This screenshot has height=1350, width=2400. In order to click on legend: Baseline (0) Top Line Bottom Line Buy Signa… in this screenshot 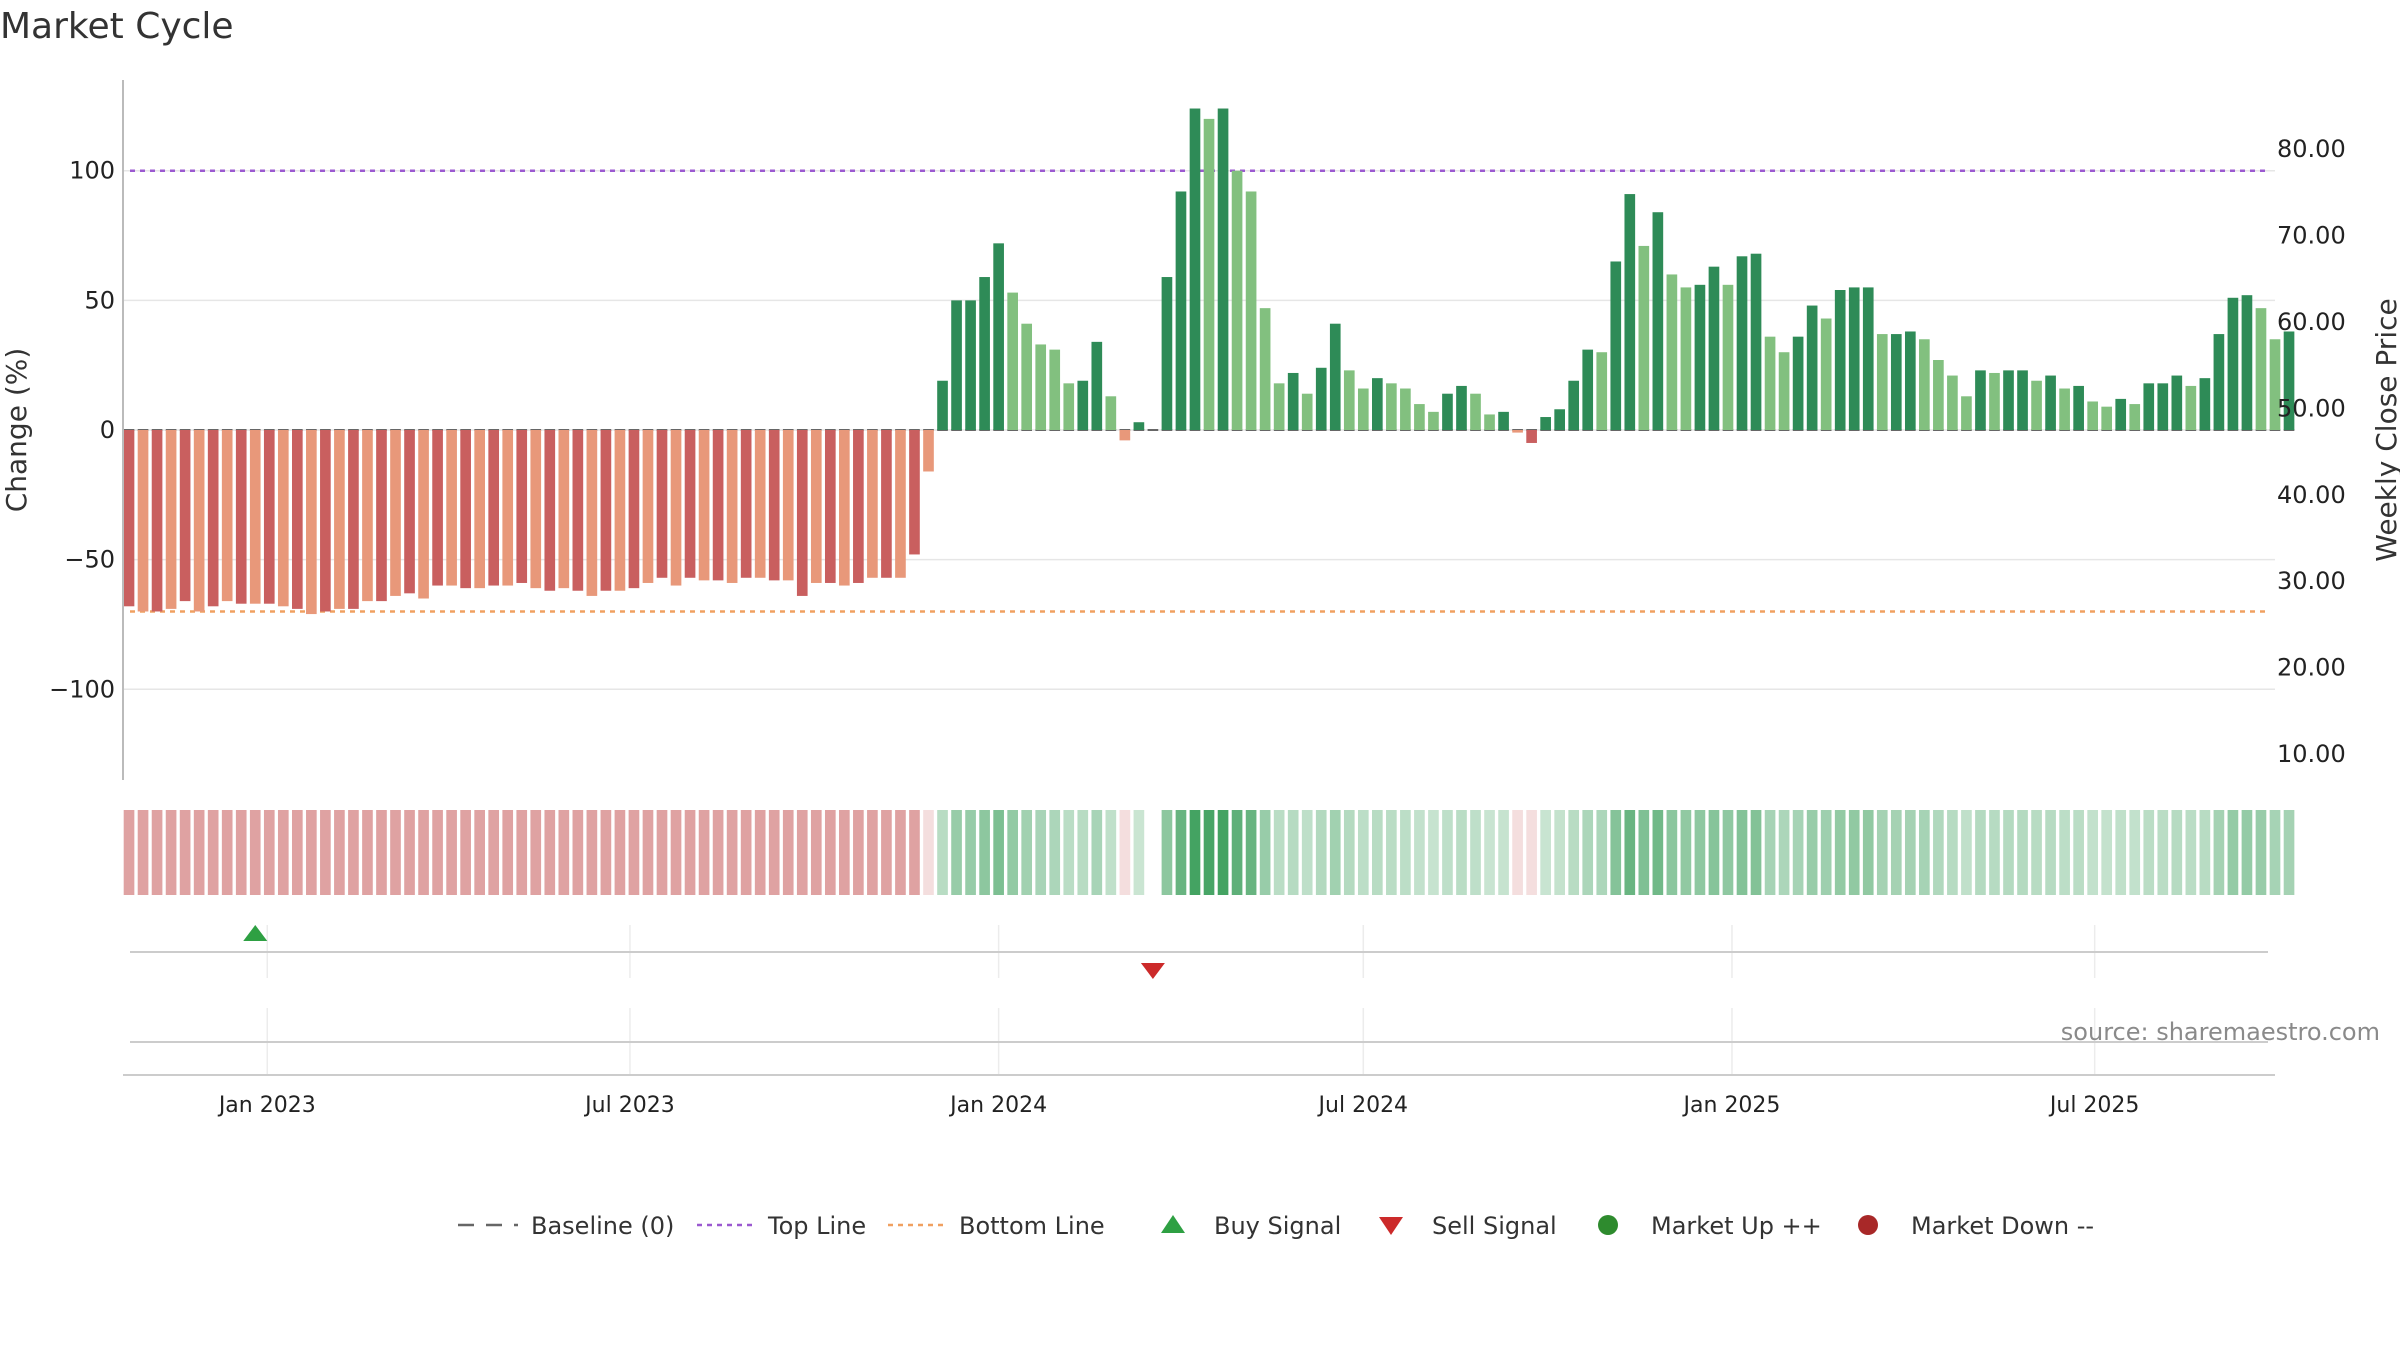, I will do `click(1276, 1226)`.